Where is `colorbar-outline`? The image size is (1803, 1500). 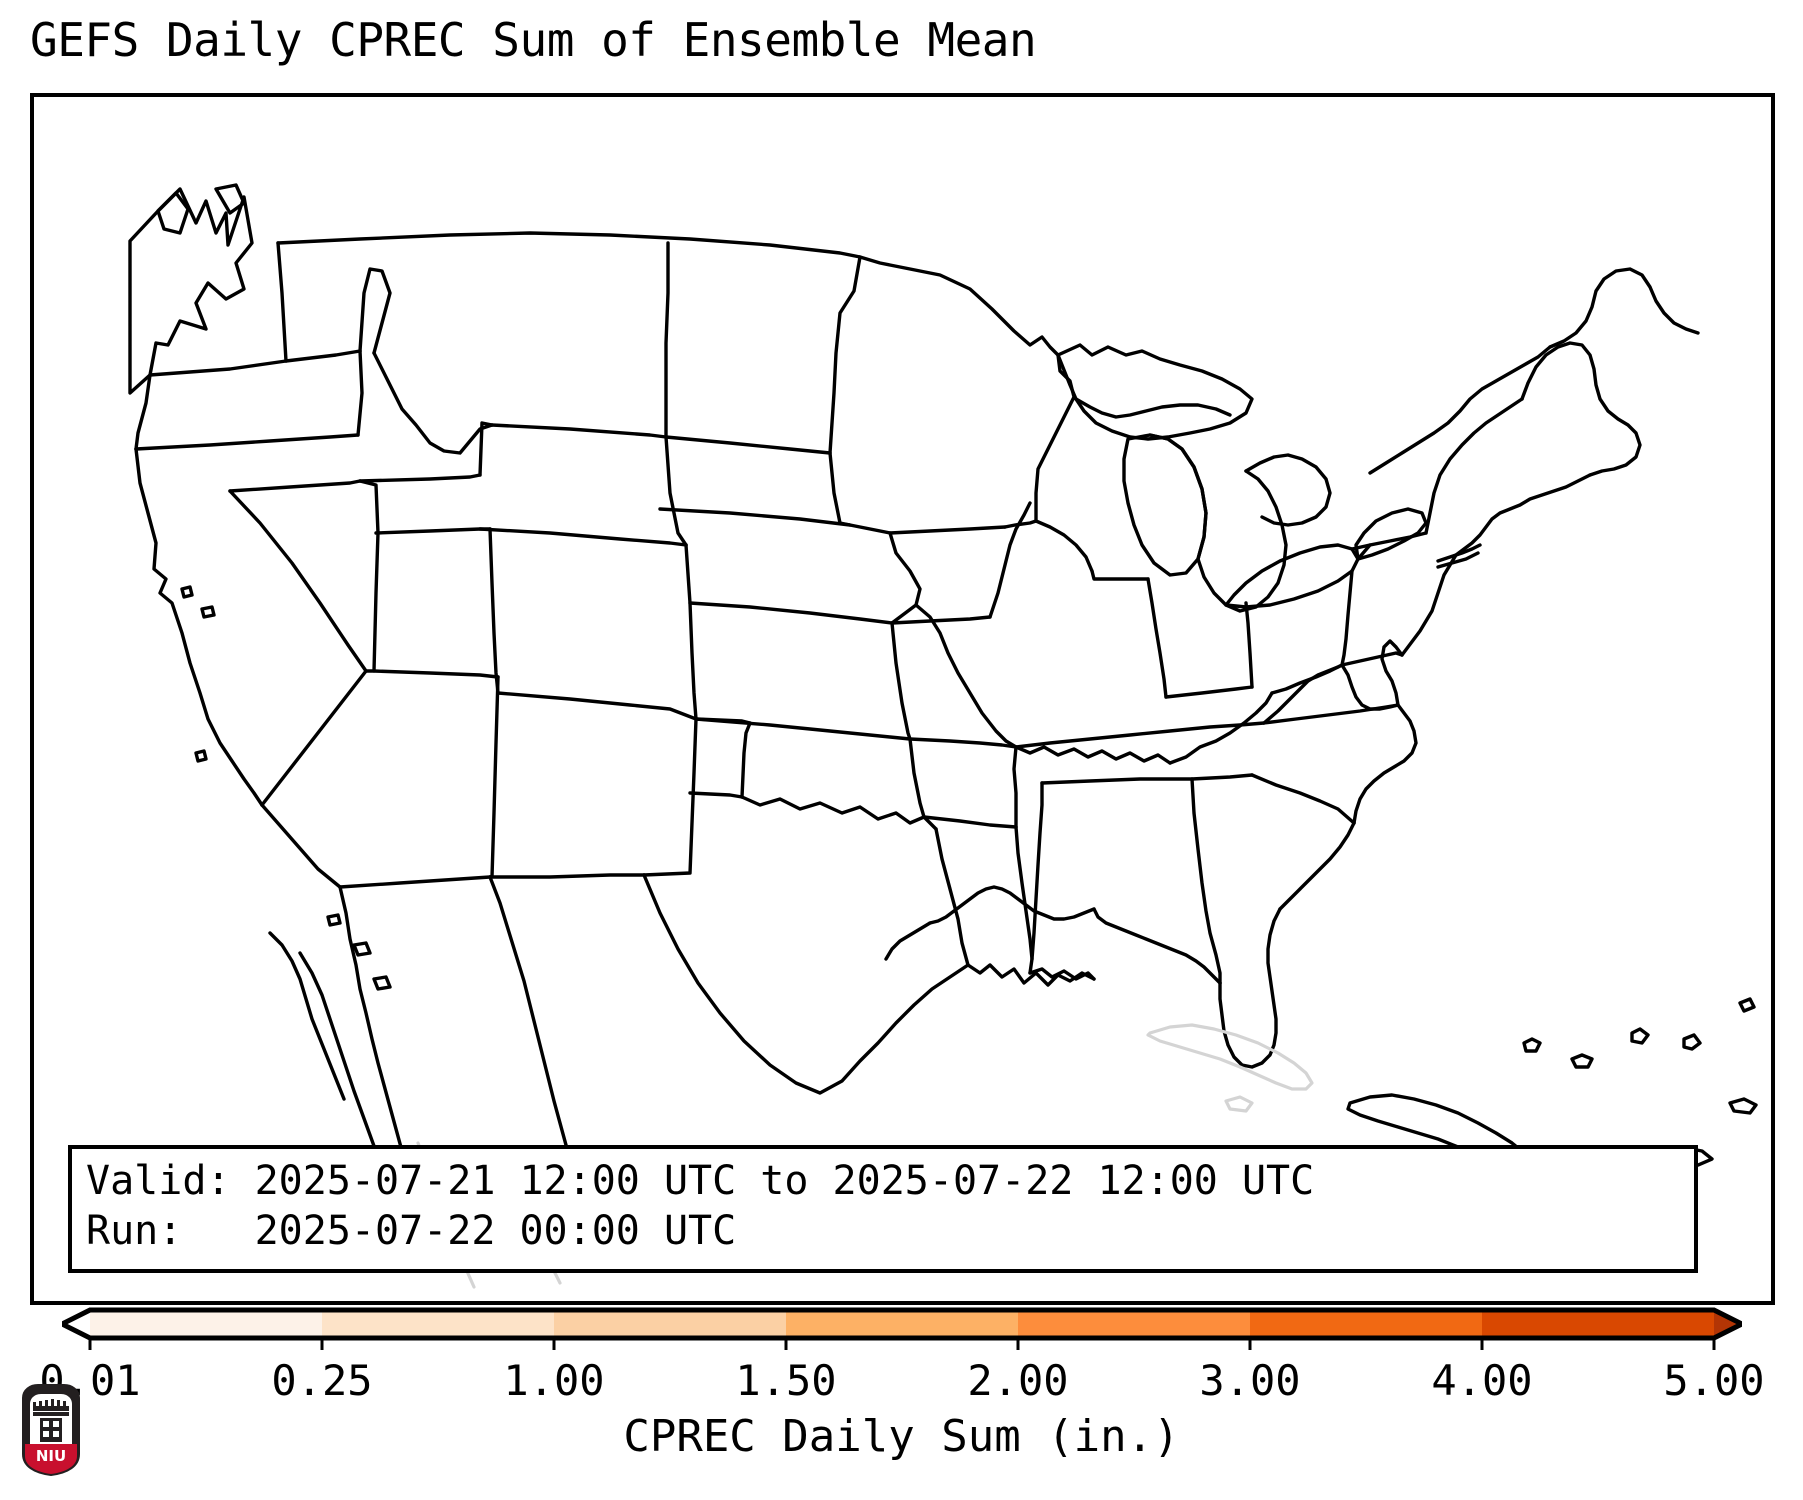
colorbar-outline is located at coordinates (902, 1324).